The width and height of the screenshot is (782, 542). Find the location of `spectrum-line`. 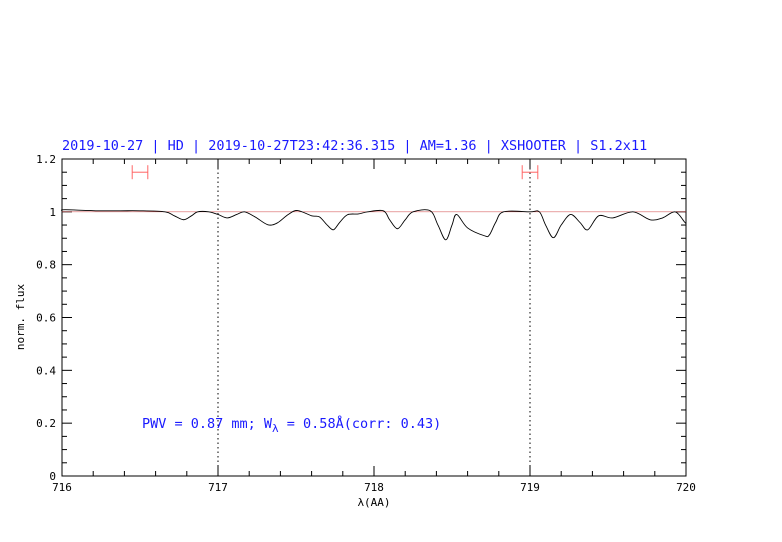

spectrum-line is located at coordinates (373, 225).